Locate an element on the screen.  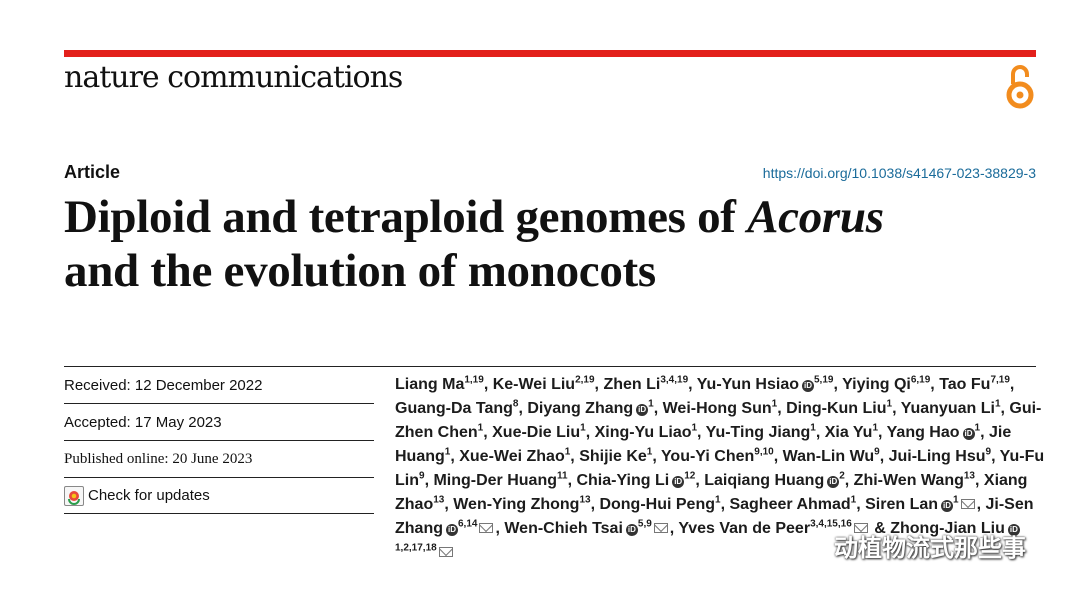
author-name: Yu-Fu Lin is located at coordinates (720, 468).